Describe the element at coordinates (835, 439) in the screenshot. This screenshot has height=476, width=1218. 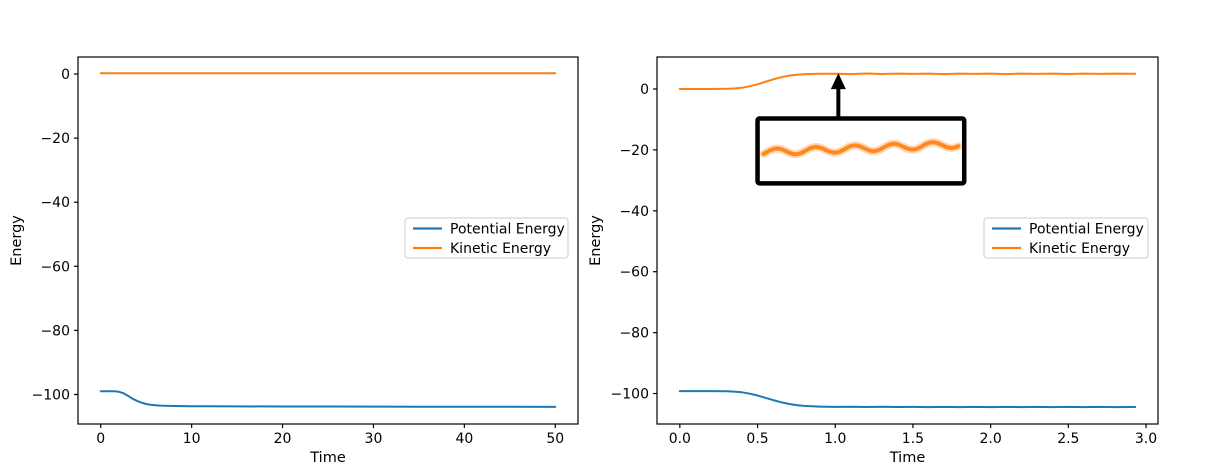
I see `x-tick-label: 1.0` at that location.